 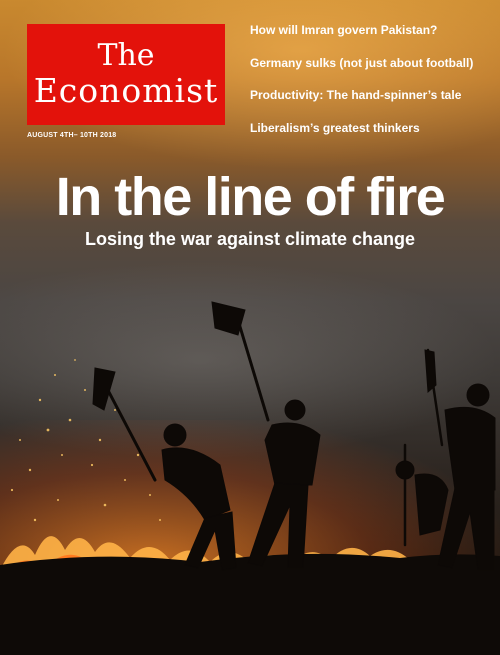 I want to click on teaser-germany: Germany sulks (not just about football), so click(x=362, y=62).